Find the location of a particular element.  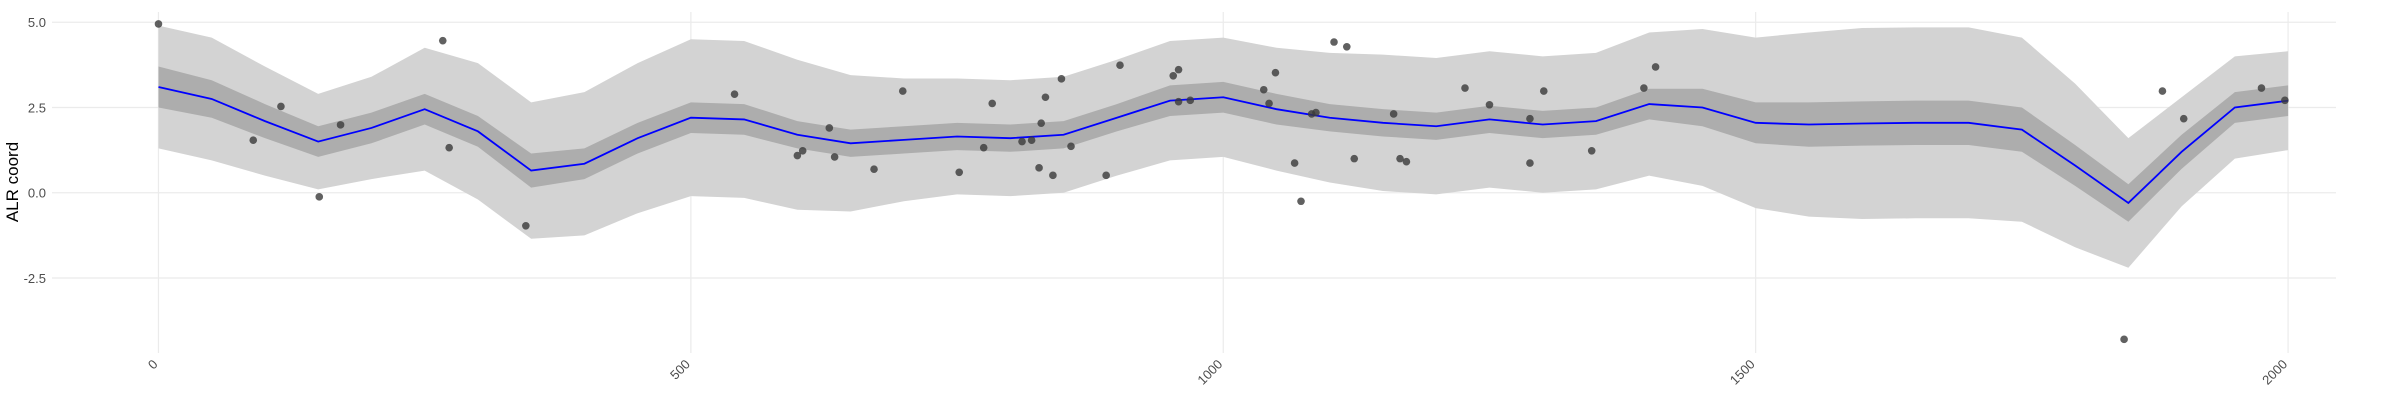

y-axis-title: ALR coord is located at coordinates (12, 182).